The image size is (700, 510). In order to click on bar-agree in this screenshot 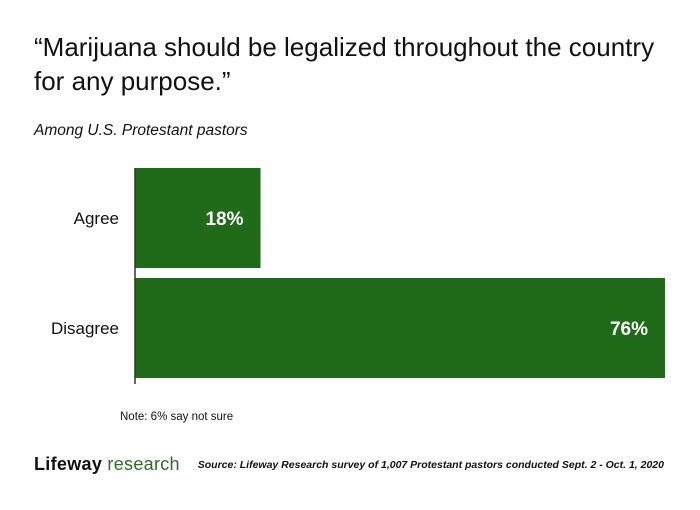, I will do `click(198, 218)`.